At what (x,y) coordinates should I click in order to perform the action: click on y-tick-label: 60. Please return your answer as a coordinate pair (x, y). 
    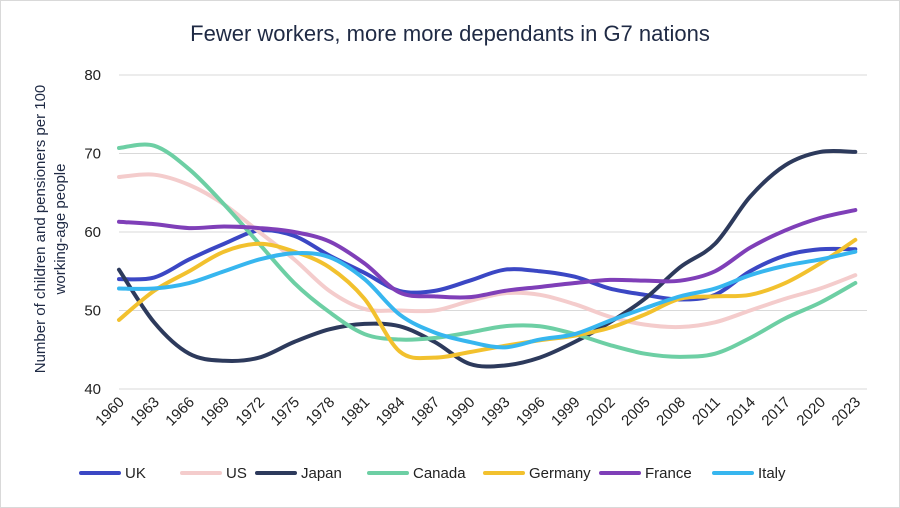
    Looking at the image, I should click on (92, 232).